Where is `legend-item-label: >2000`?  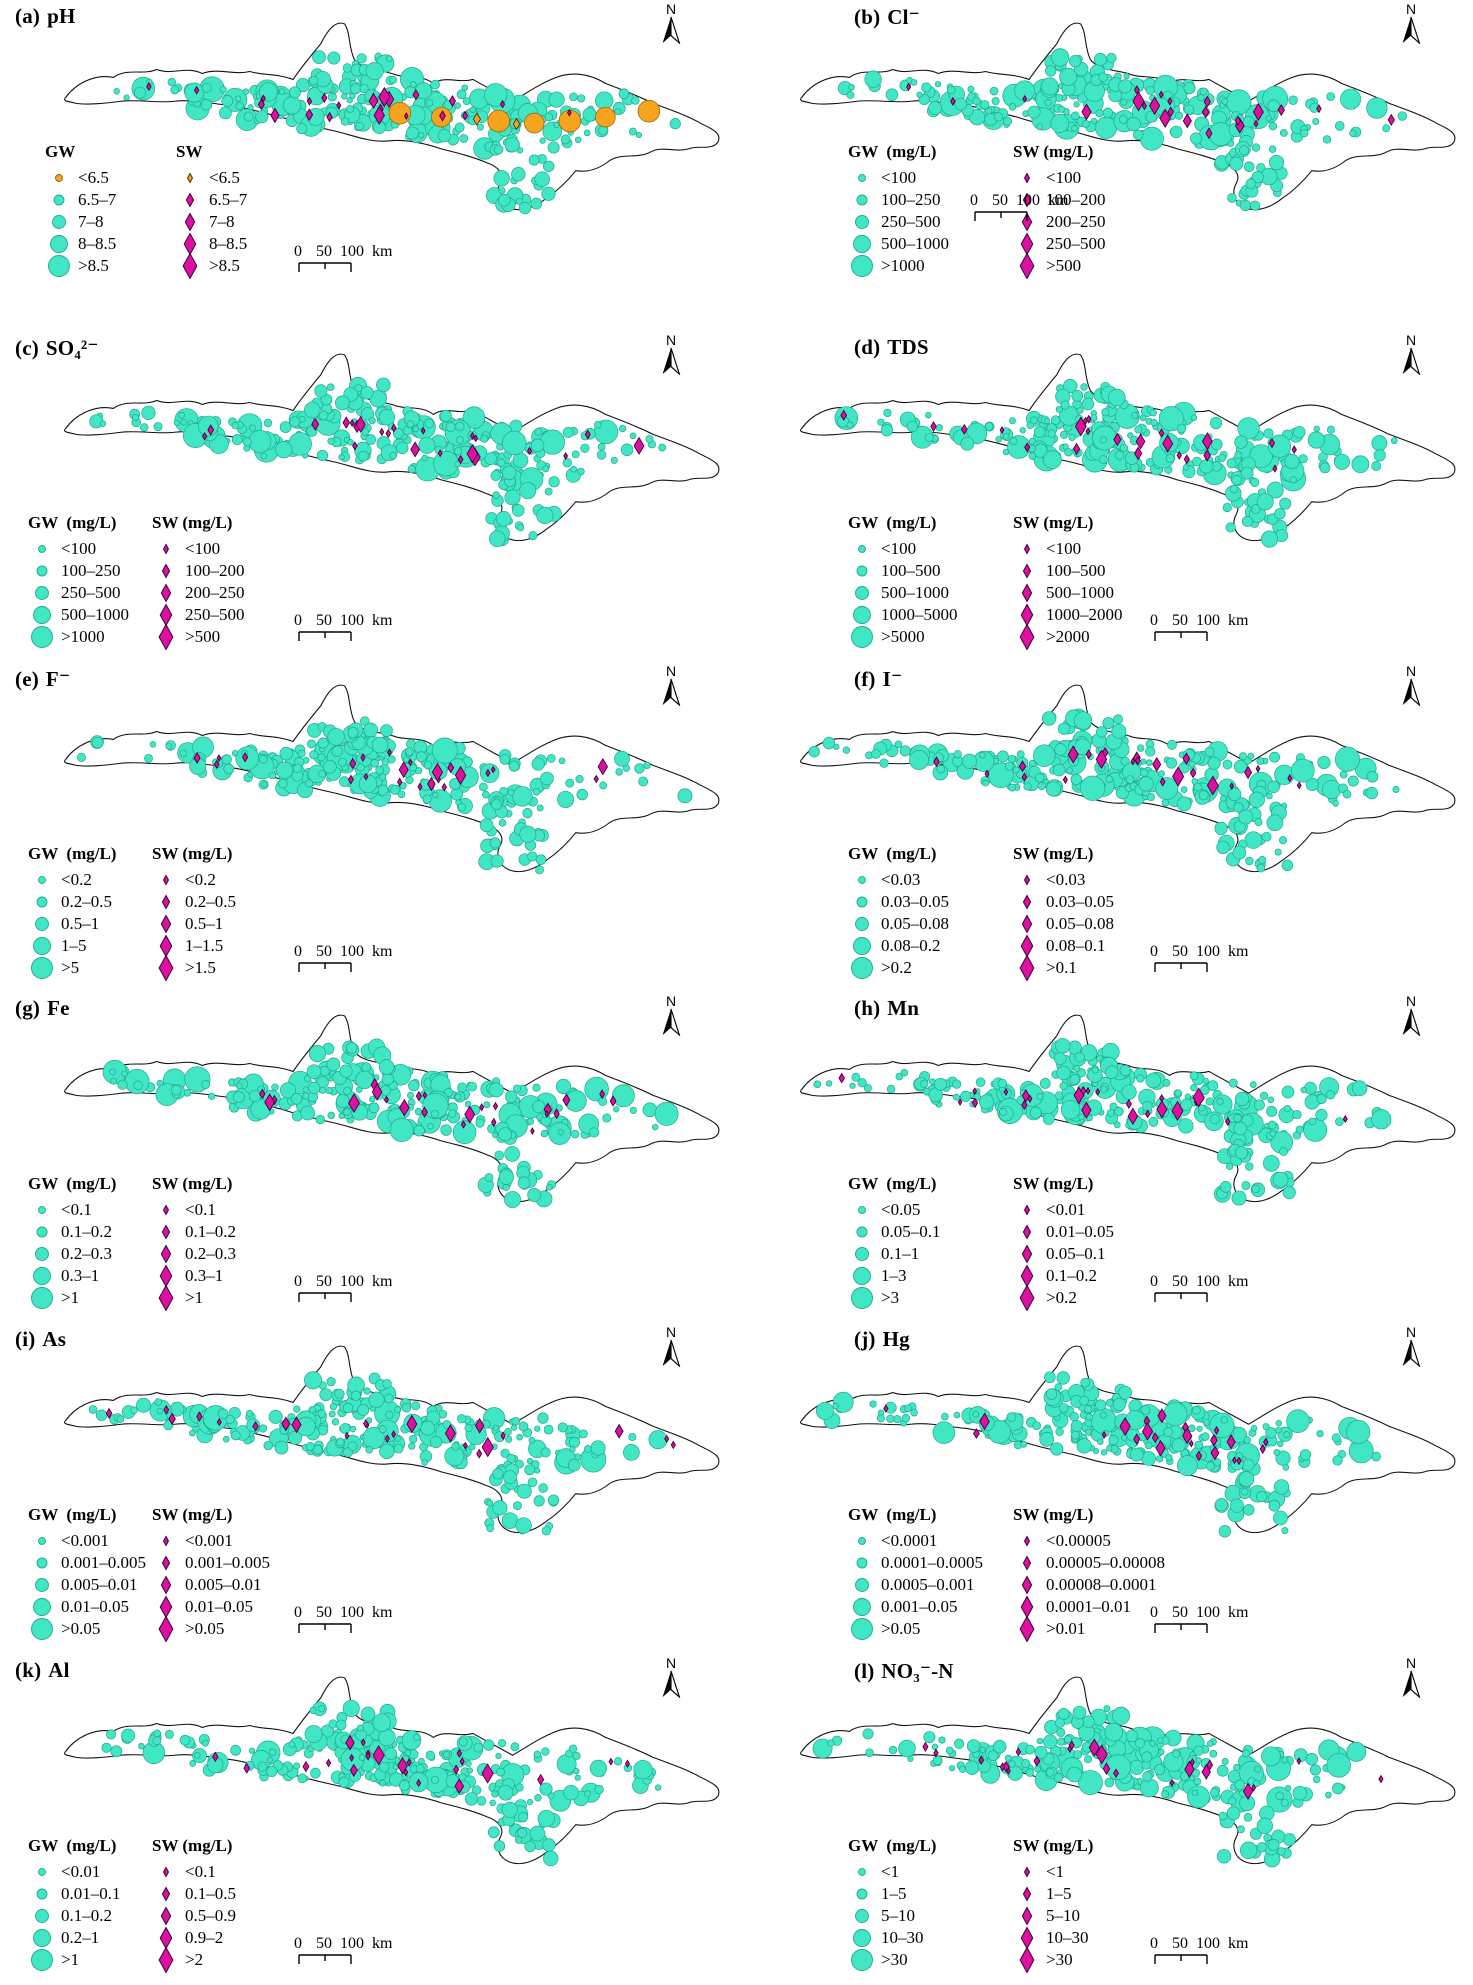 legend-item-label: >2000 is located at coordinates (1068, 636).